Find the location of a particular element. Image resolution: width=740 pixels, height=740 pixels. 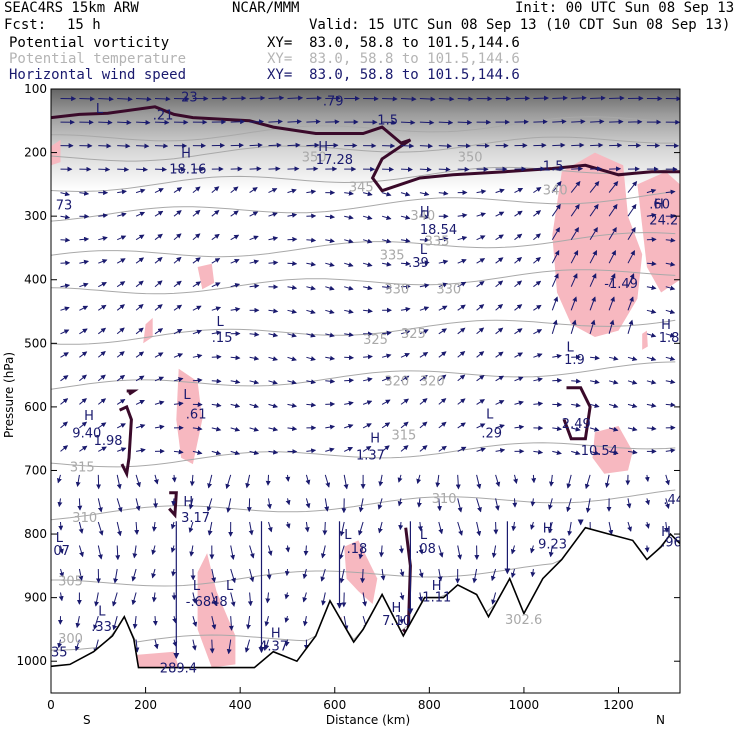

theta-label: 350 is located at coordinates (470, 158).